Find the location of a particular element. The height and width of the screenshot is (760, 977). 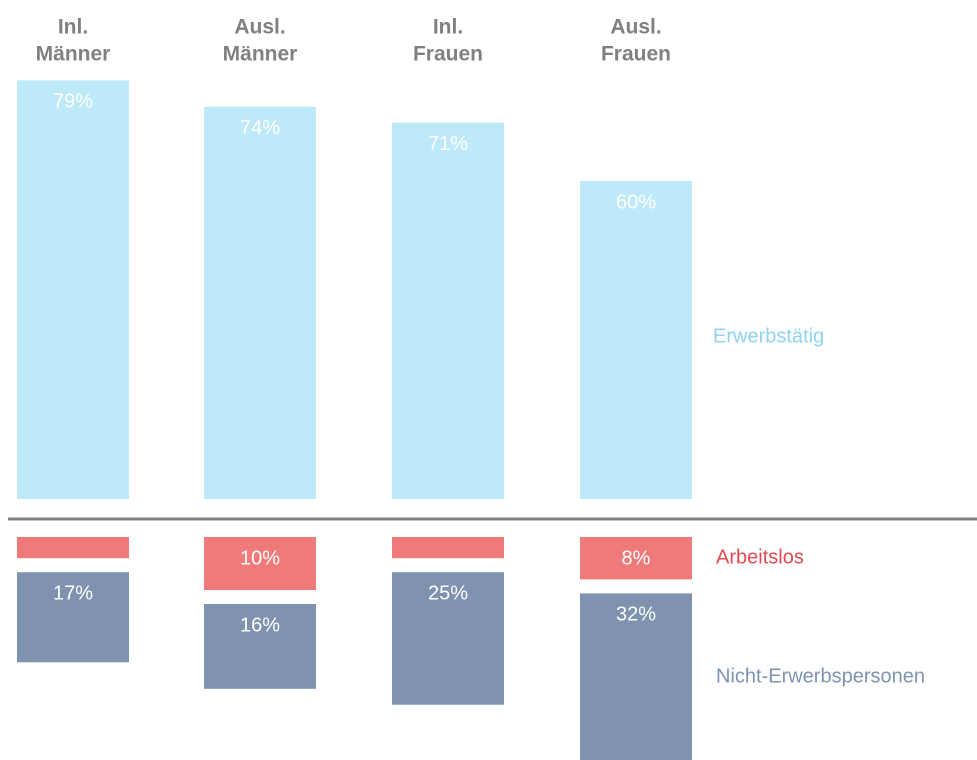

series-label: Arbeitslos is located at coordinates (760, 557).